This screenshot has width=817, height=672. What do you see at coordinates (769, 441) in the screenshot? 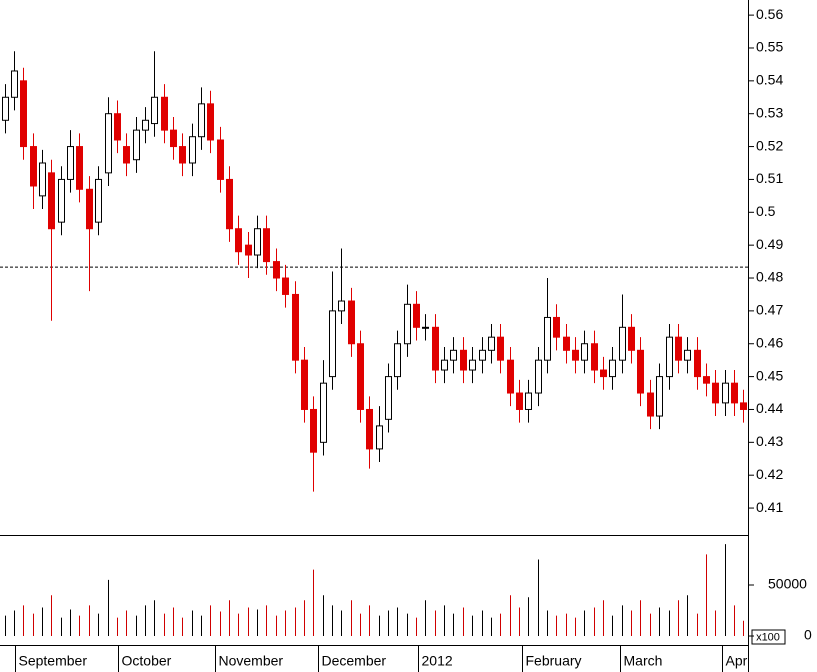
I see `y-tick-label: 0.43` at bounding box center [769, 441].